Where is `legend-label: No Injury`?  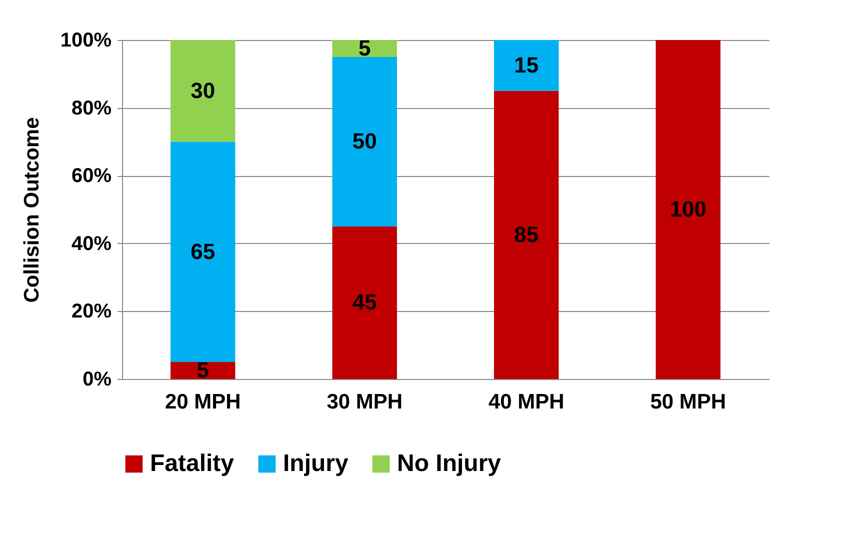
legend-label: No Injury is located at coordinates (449, 463).